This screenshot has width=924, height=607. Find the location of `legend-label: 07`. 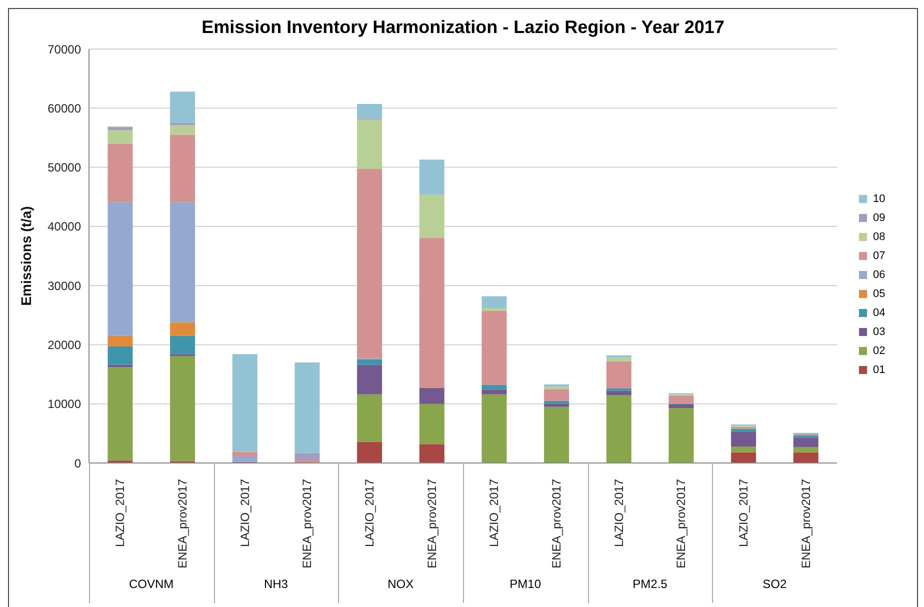

legend-label: 07 is located at coordinates (879, 256).